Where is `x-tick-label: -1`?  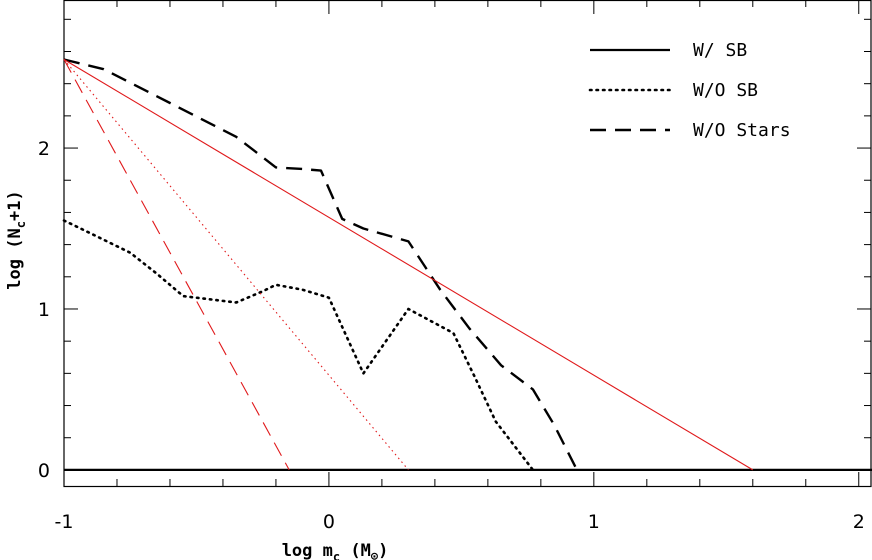 x-tick-label: -1 is located at coordinates (64, 522).